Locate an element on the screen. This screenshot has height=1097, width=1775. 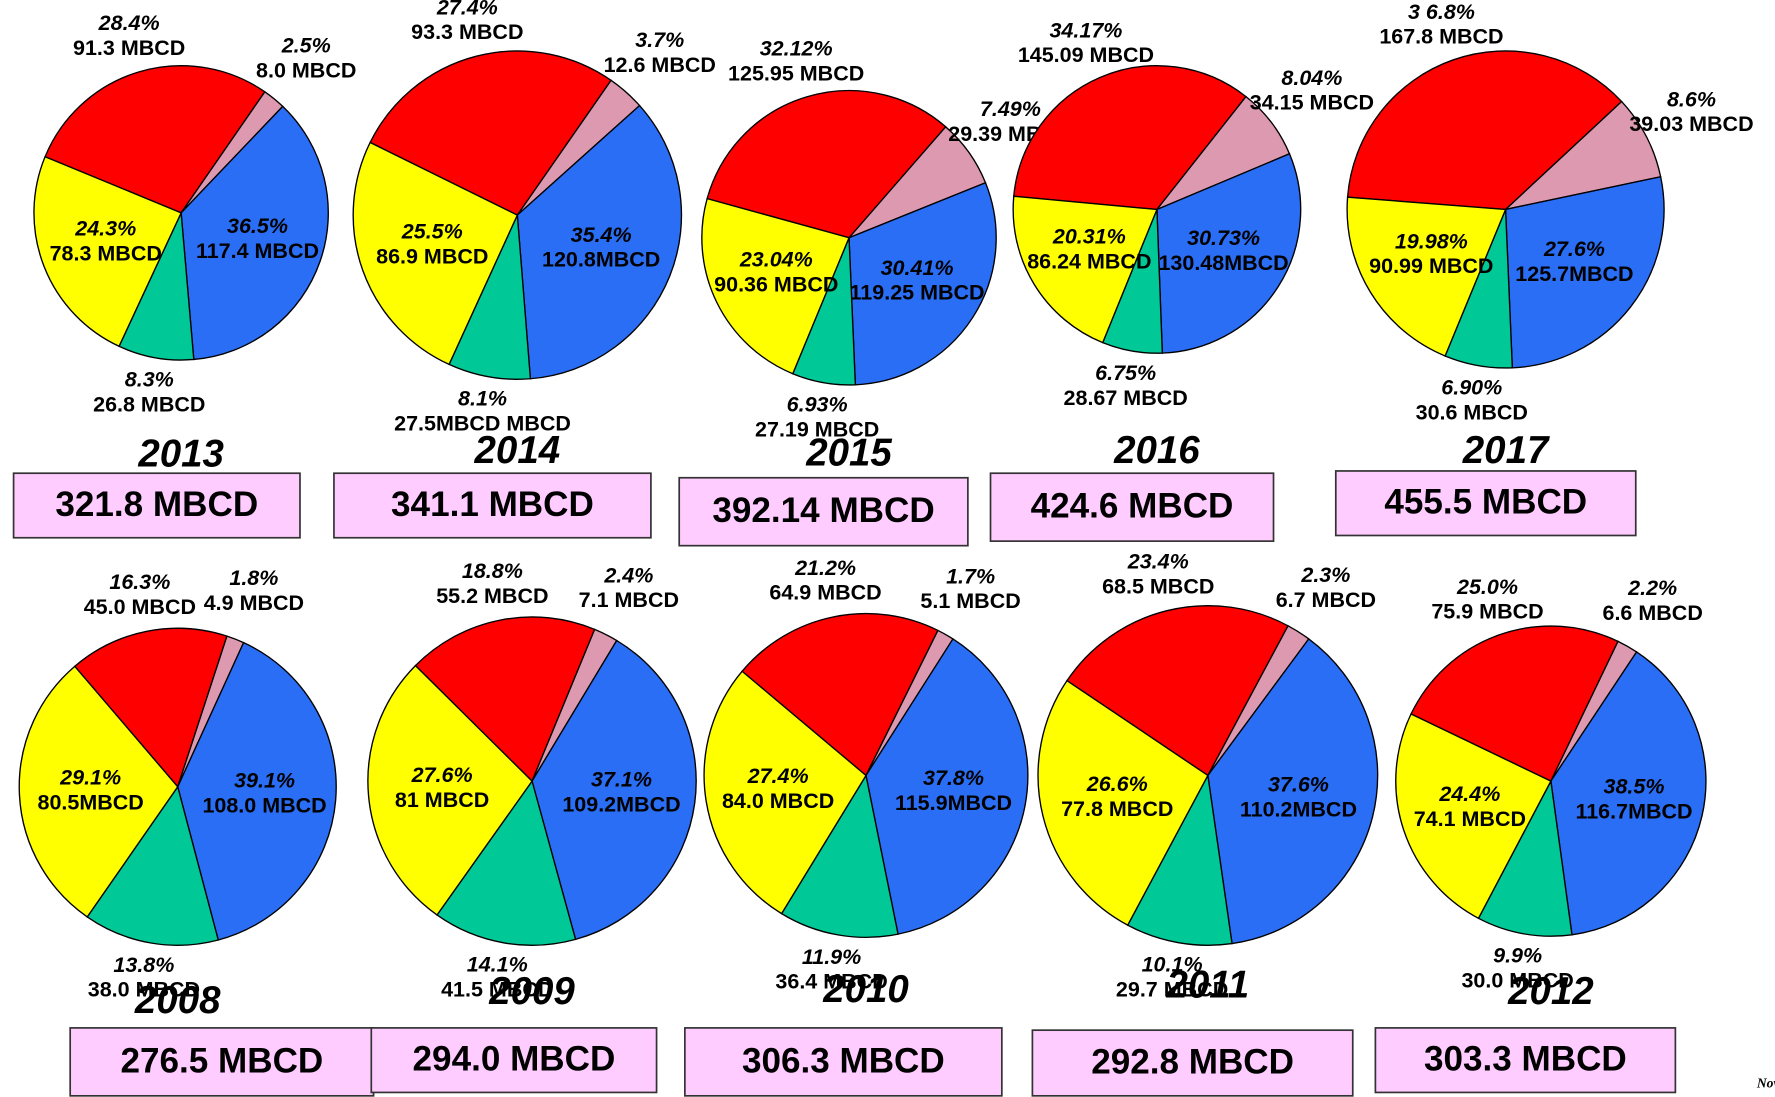
total-label: 303.3 MBCD is located at coordinates (1525, 1059).